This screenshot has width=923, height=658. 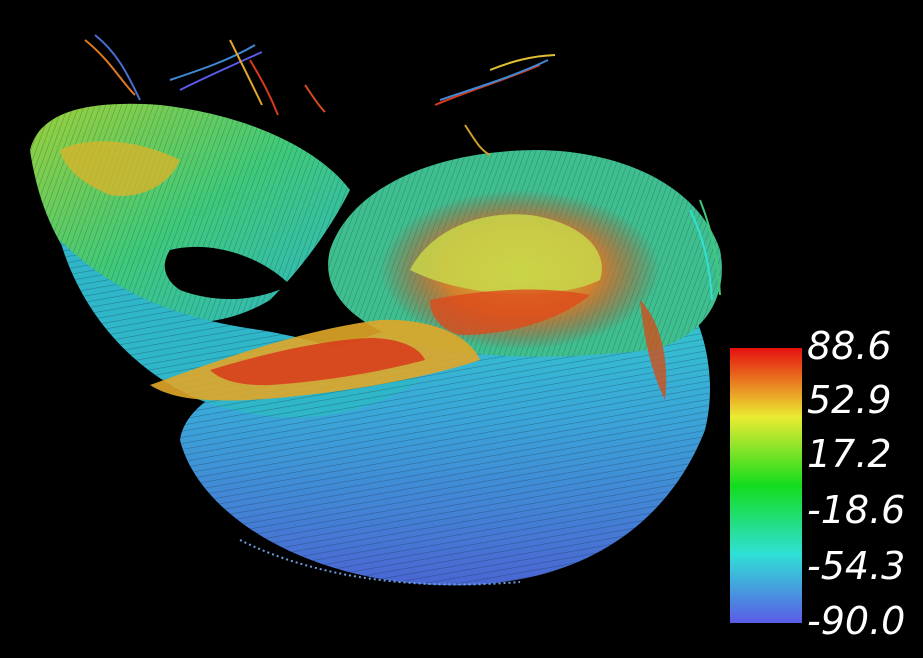 What do you see at coordinates (856, 510) in the screenshot?
I see `colorbar-label: -18.6` at bounding box center [856, 510].